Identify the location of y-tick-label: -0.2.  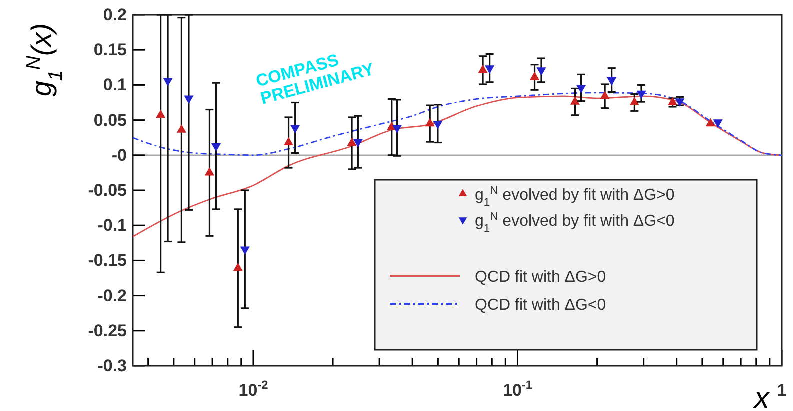
(112, 296).